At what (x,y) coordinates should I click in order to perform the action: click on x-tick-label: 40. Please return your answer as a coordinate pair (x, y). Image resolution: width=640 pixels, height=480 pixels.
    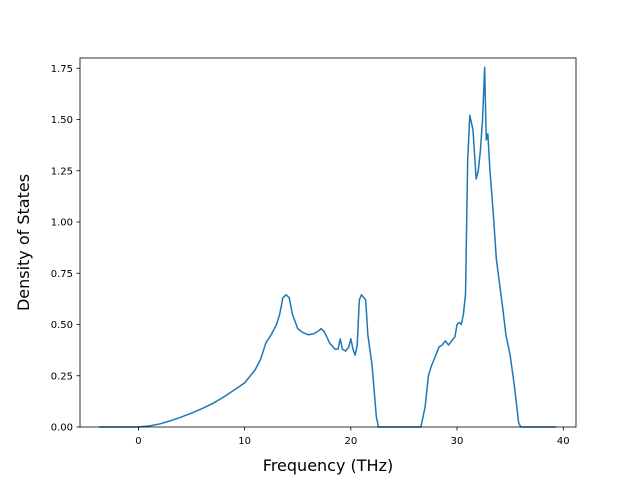
    Looking at the image, I should click on (563, 441).